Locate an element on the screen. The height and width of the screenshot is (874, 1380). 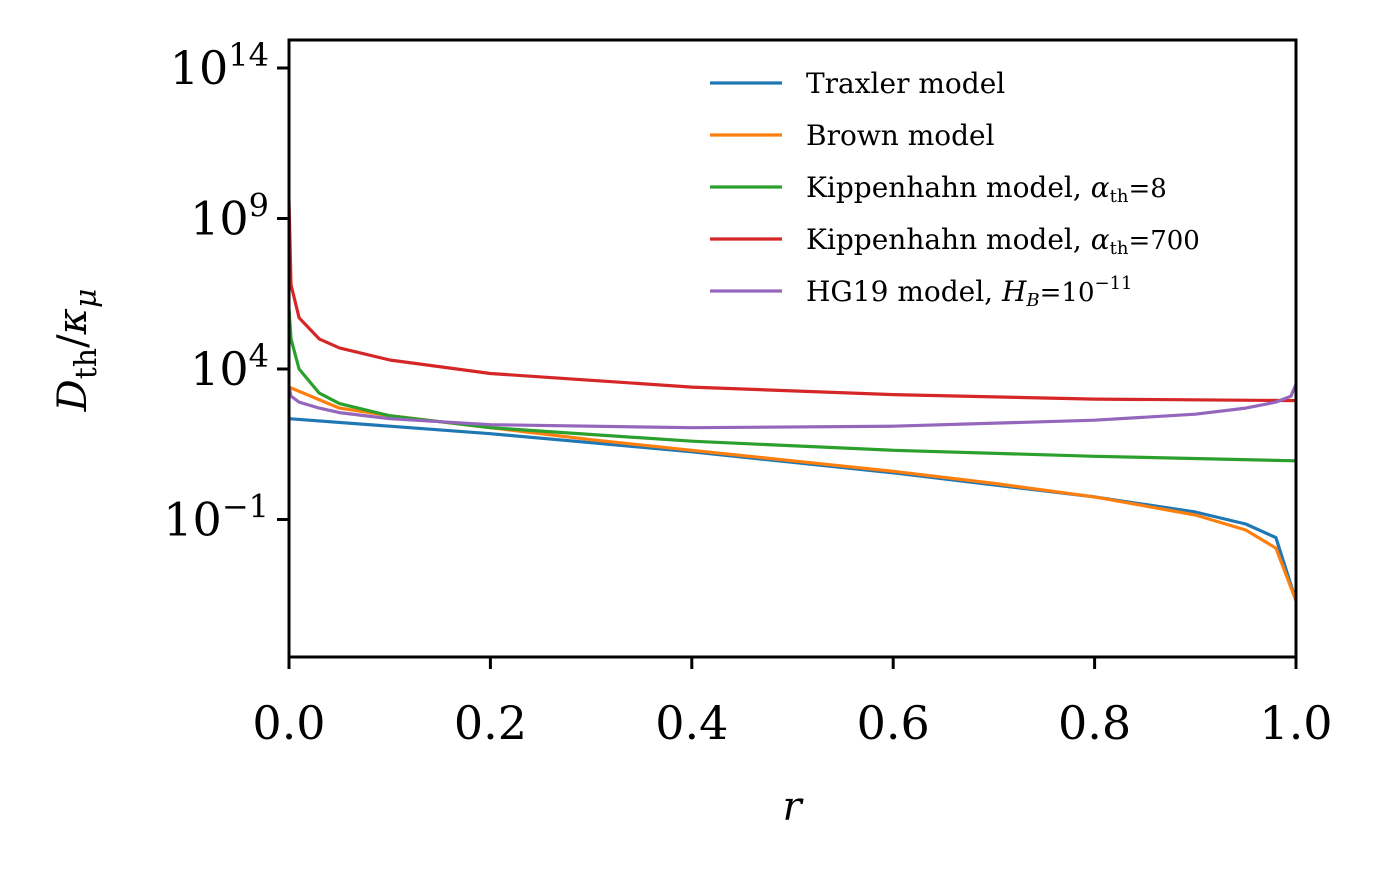
y-tick-label: 10⁴ is located at coordinates (229, 366).